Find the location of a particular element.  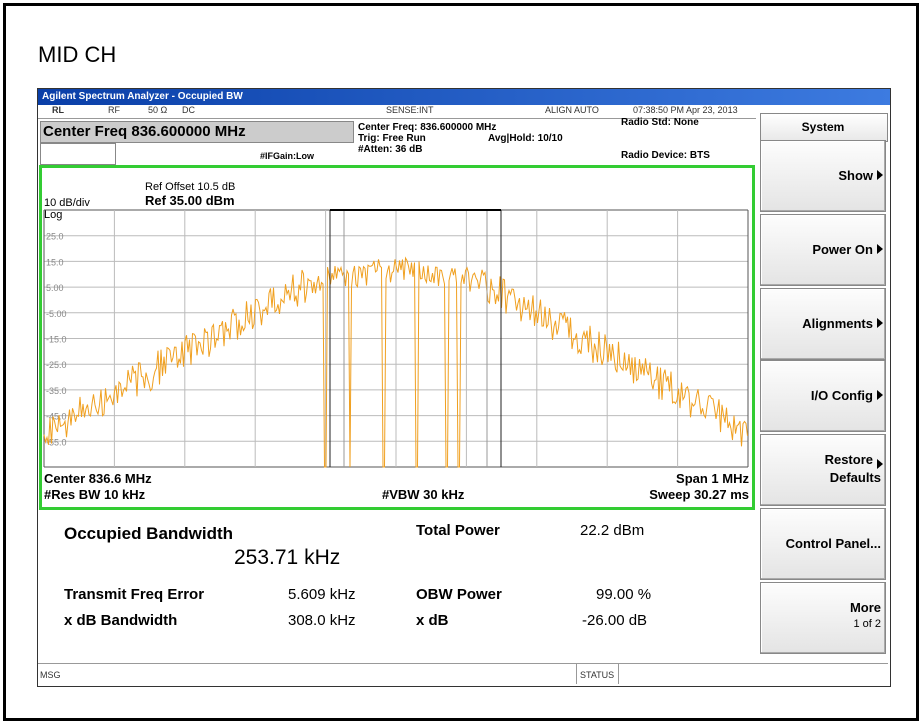

xdb-label: x dB is located at coordinates (432, 620).